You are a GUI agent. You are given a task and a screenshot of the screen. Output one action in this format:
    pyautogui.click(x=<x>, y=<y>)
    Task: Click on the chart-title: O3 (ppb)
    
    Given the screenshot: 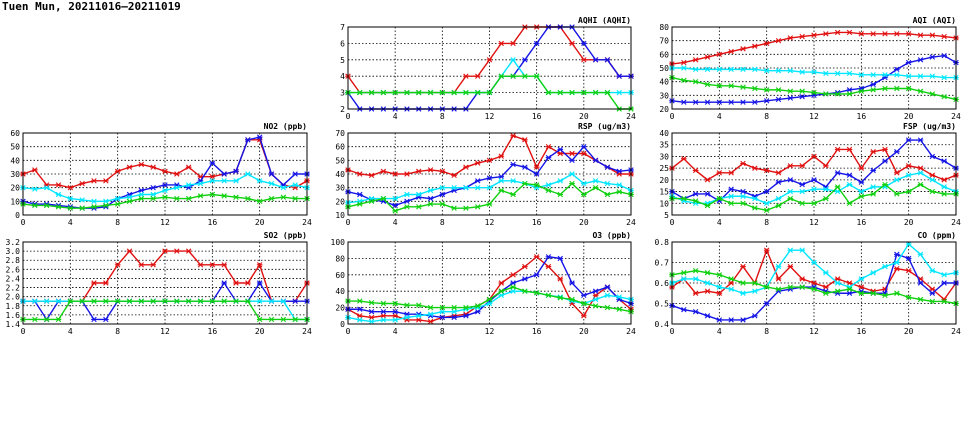 What is the action you would take?
    pyautogui.click(x=611, y=235)
    